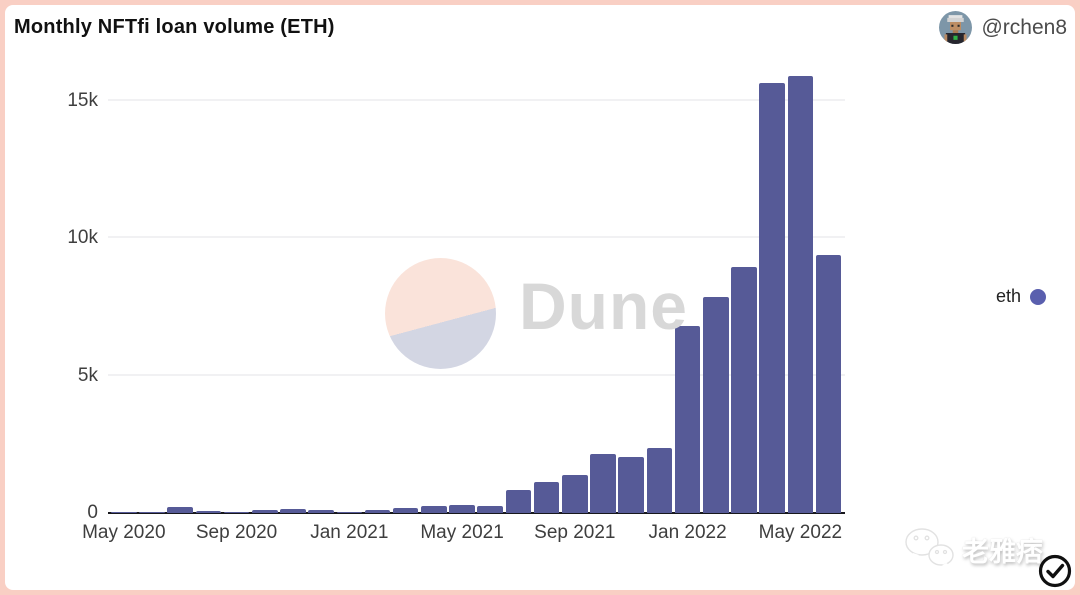  I want to click on y-tick-label: 5k, so click(87, 375).